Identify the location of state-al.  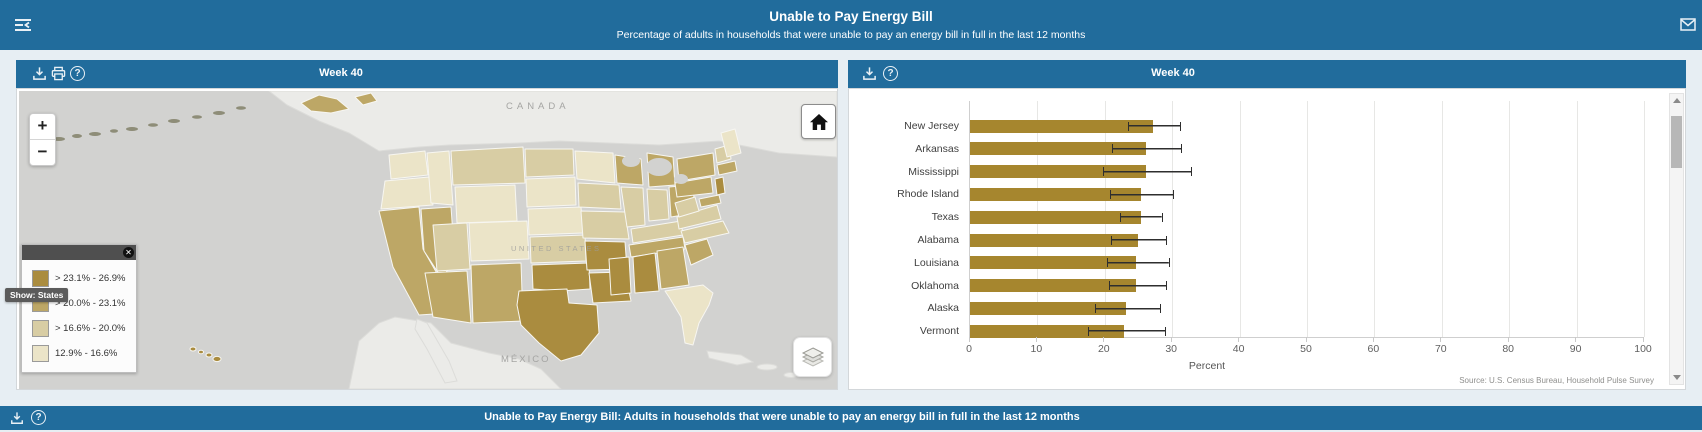
(646, 273).